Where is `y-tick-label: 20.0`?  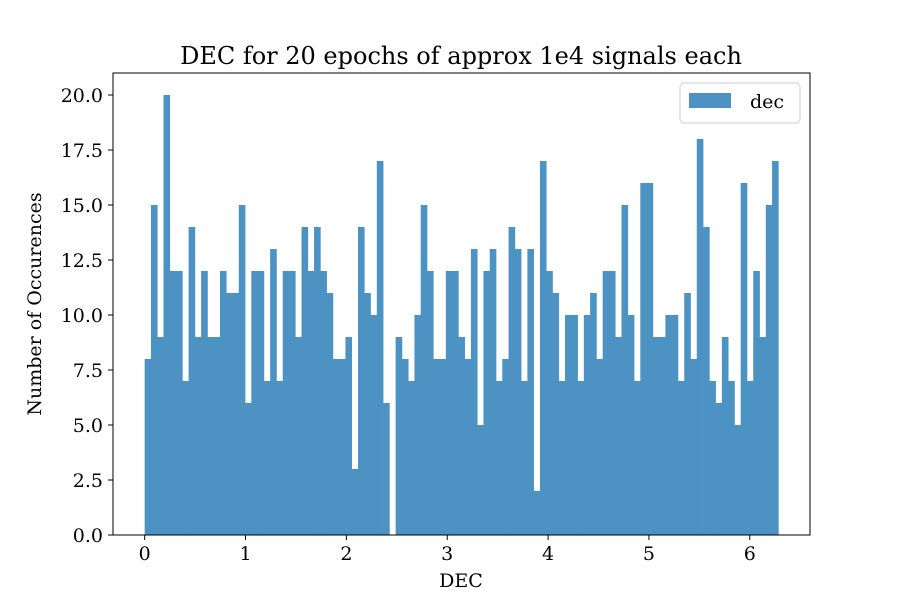
y-tick-label: 20.0 is located at coordinates (82, 96).